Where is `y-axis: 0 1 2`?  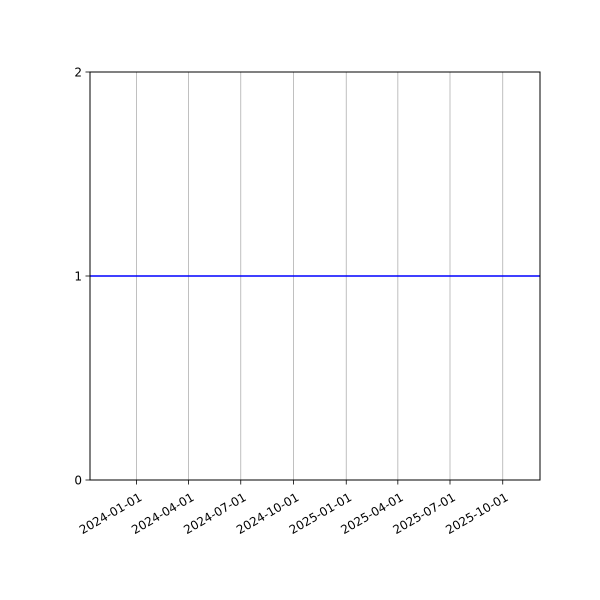 y-axis: 0 1 2 is located at coordinates (82, 277).